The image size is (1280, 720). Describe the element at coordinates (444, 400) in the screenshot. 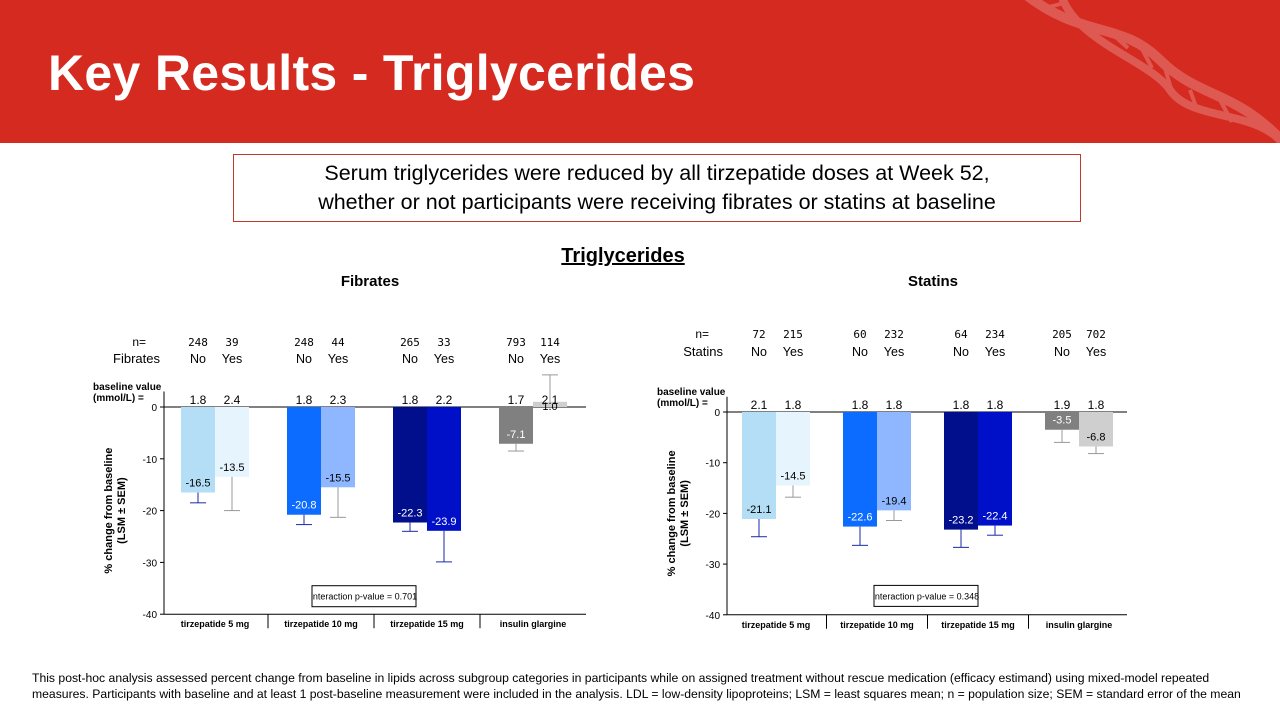

I see `baseline-value: 2.2` at that location.